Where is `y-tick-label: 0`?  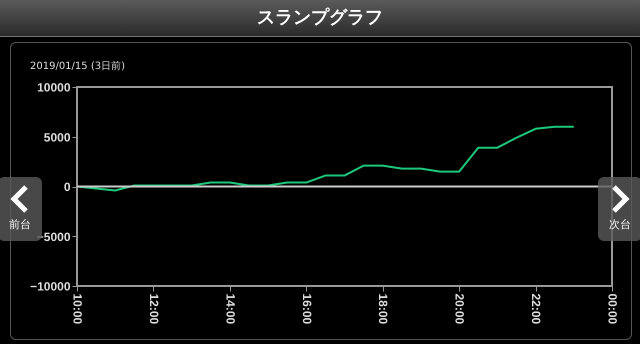 y-tick-label: 0 is located at coordinates (67, 187).